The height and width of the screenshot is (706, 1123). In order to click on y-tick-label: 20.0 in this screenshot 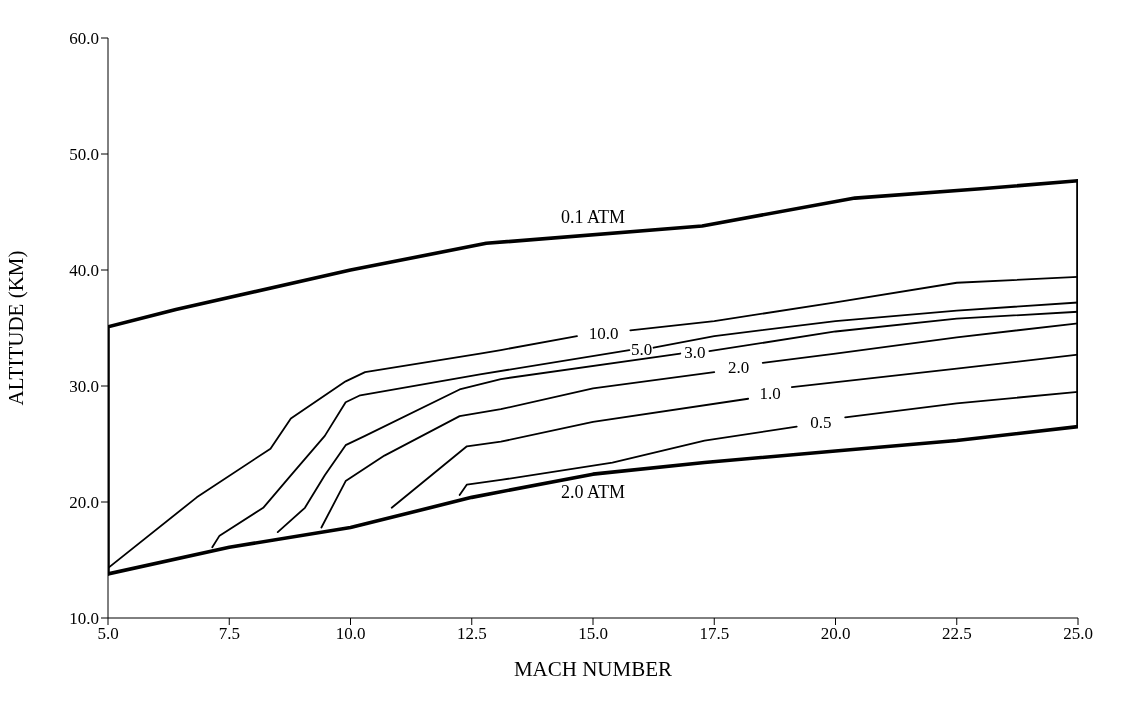, I will do `click(84, 503)`.